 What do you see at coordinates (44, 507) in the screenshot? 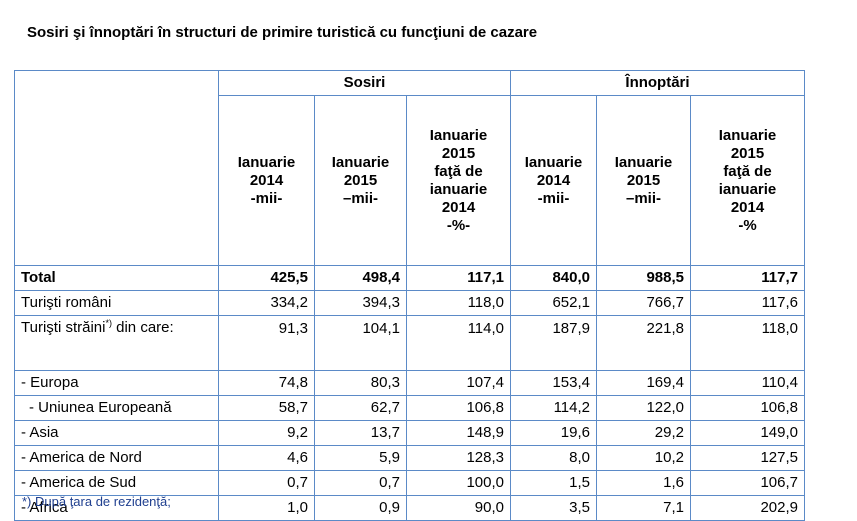
I see `row-label-text: - Africa` at bounding box center [44, 507].